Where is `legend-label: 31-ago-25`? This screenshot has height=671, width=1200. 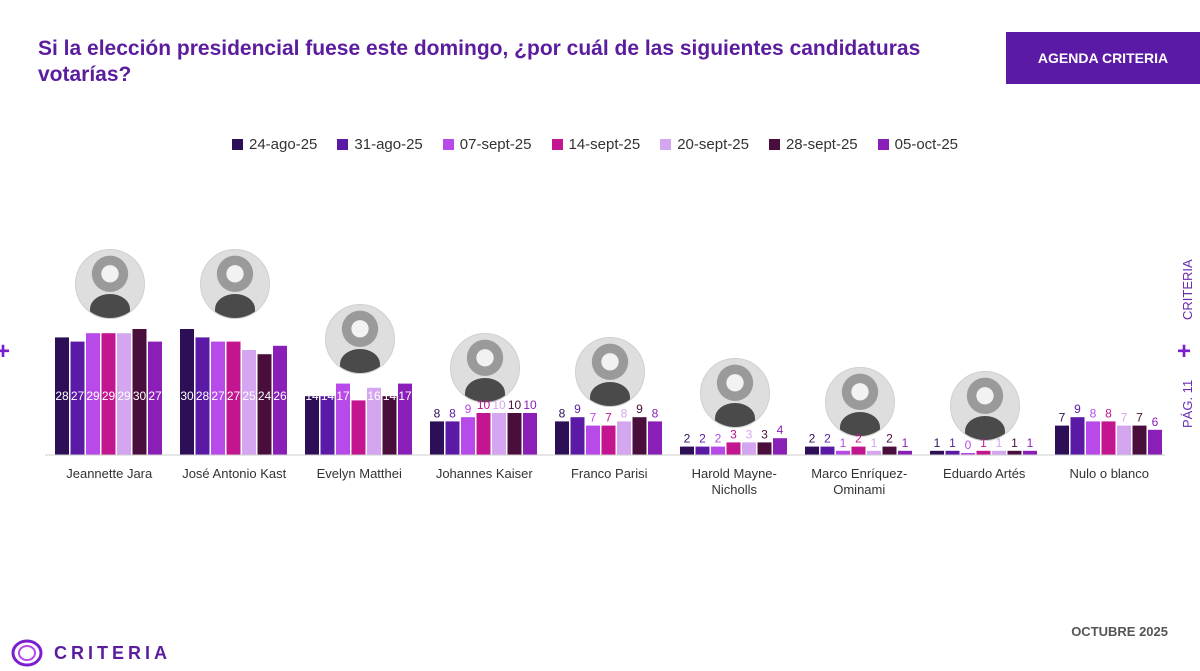
legend-label: 31-ago-25 is located at coordinates (388, 144).